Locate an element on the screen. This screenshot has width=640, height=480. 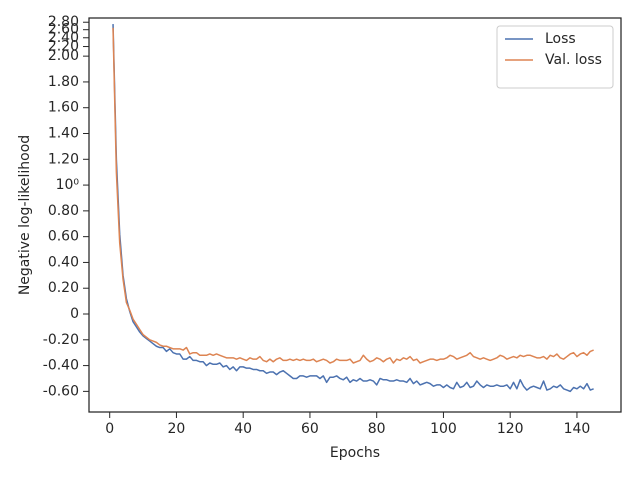
y-tick-label: 1.60 is located at coordinates (63, 108).